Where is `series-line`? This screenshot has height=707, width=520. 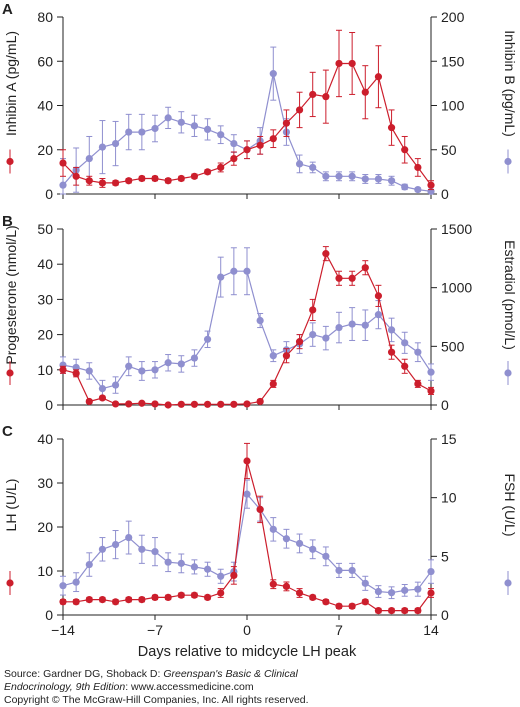 series-line is located at coordinates (247, 132).